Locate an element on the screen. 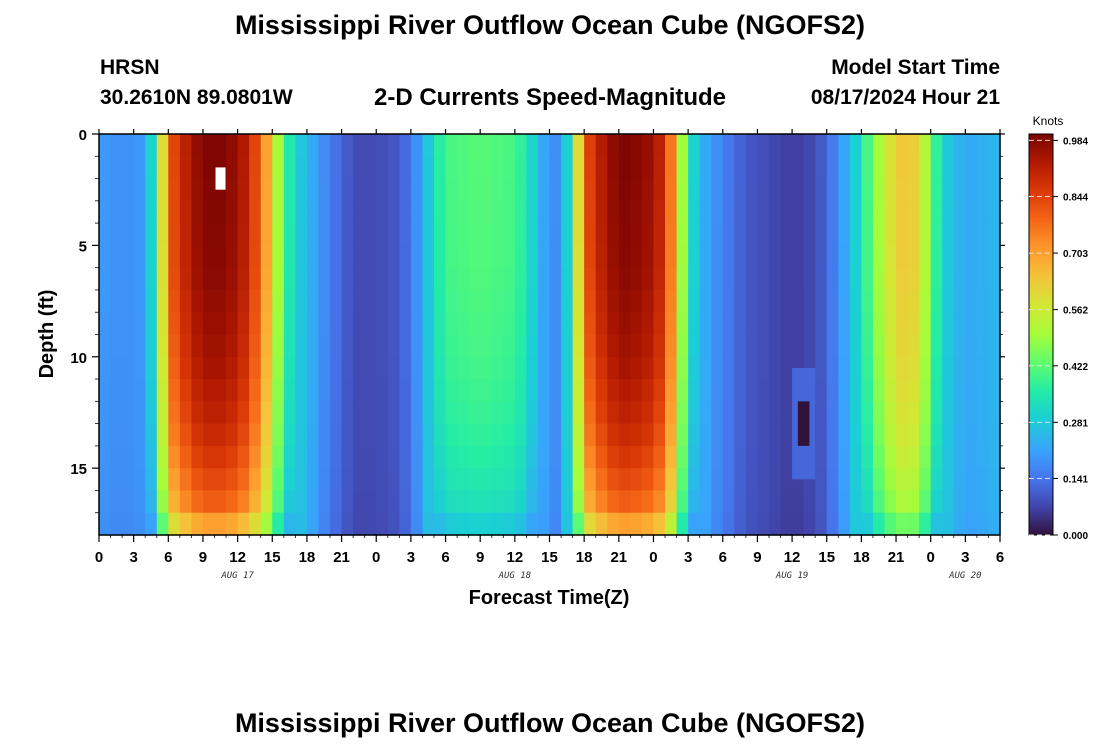 Image resolution: width=1100 pixels, height=750 pixels. colorbar-gradient is located at coordinates (1041, 334).